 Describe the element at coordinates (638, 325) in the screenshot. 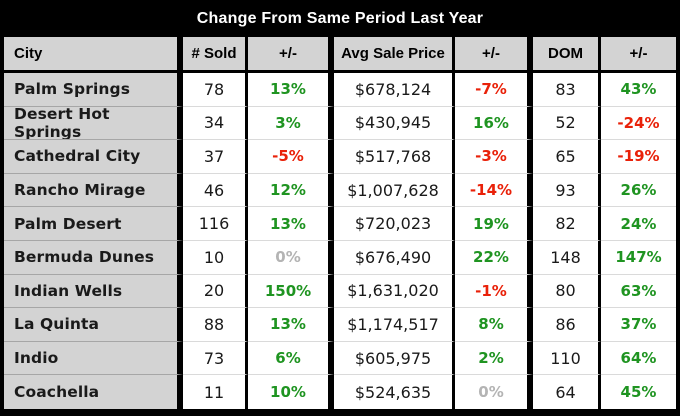

I see `dom-change-cell: 37%` at that location.